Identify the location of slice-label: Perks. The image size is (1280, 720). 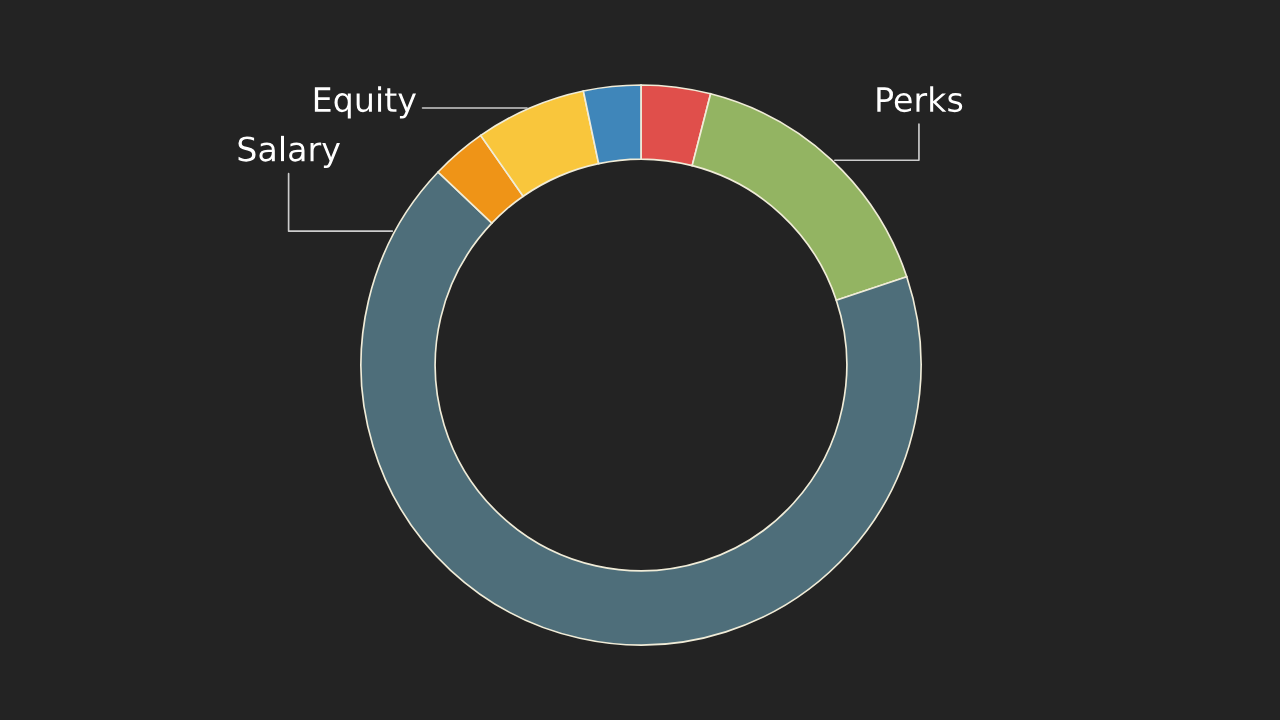
(920, 99).